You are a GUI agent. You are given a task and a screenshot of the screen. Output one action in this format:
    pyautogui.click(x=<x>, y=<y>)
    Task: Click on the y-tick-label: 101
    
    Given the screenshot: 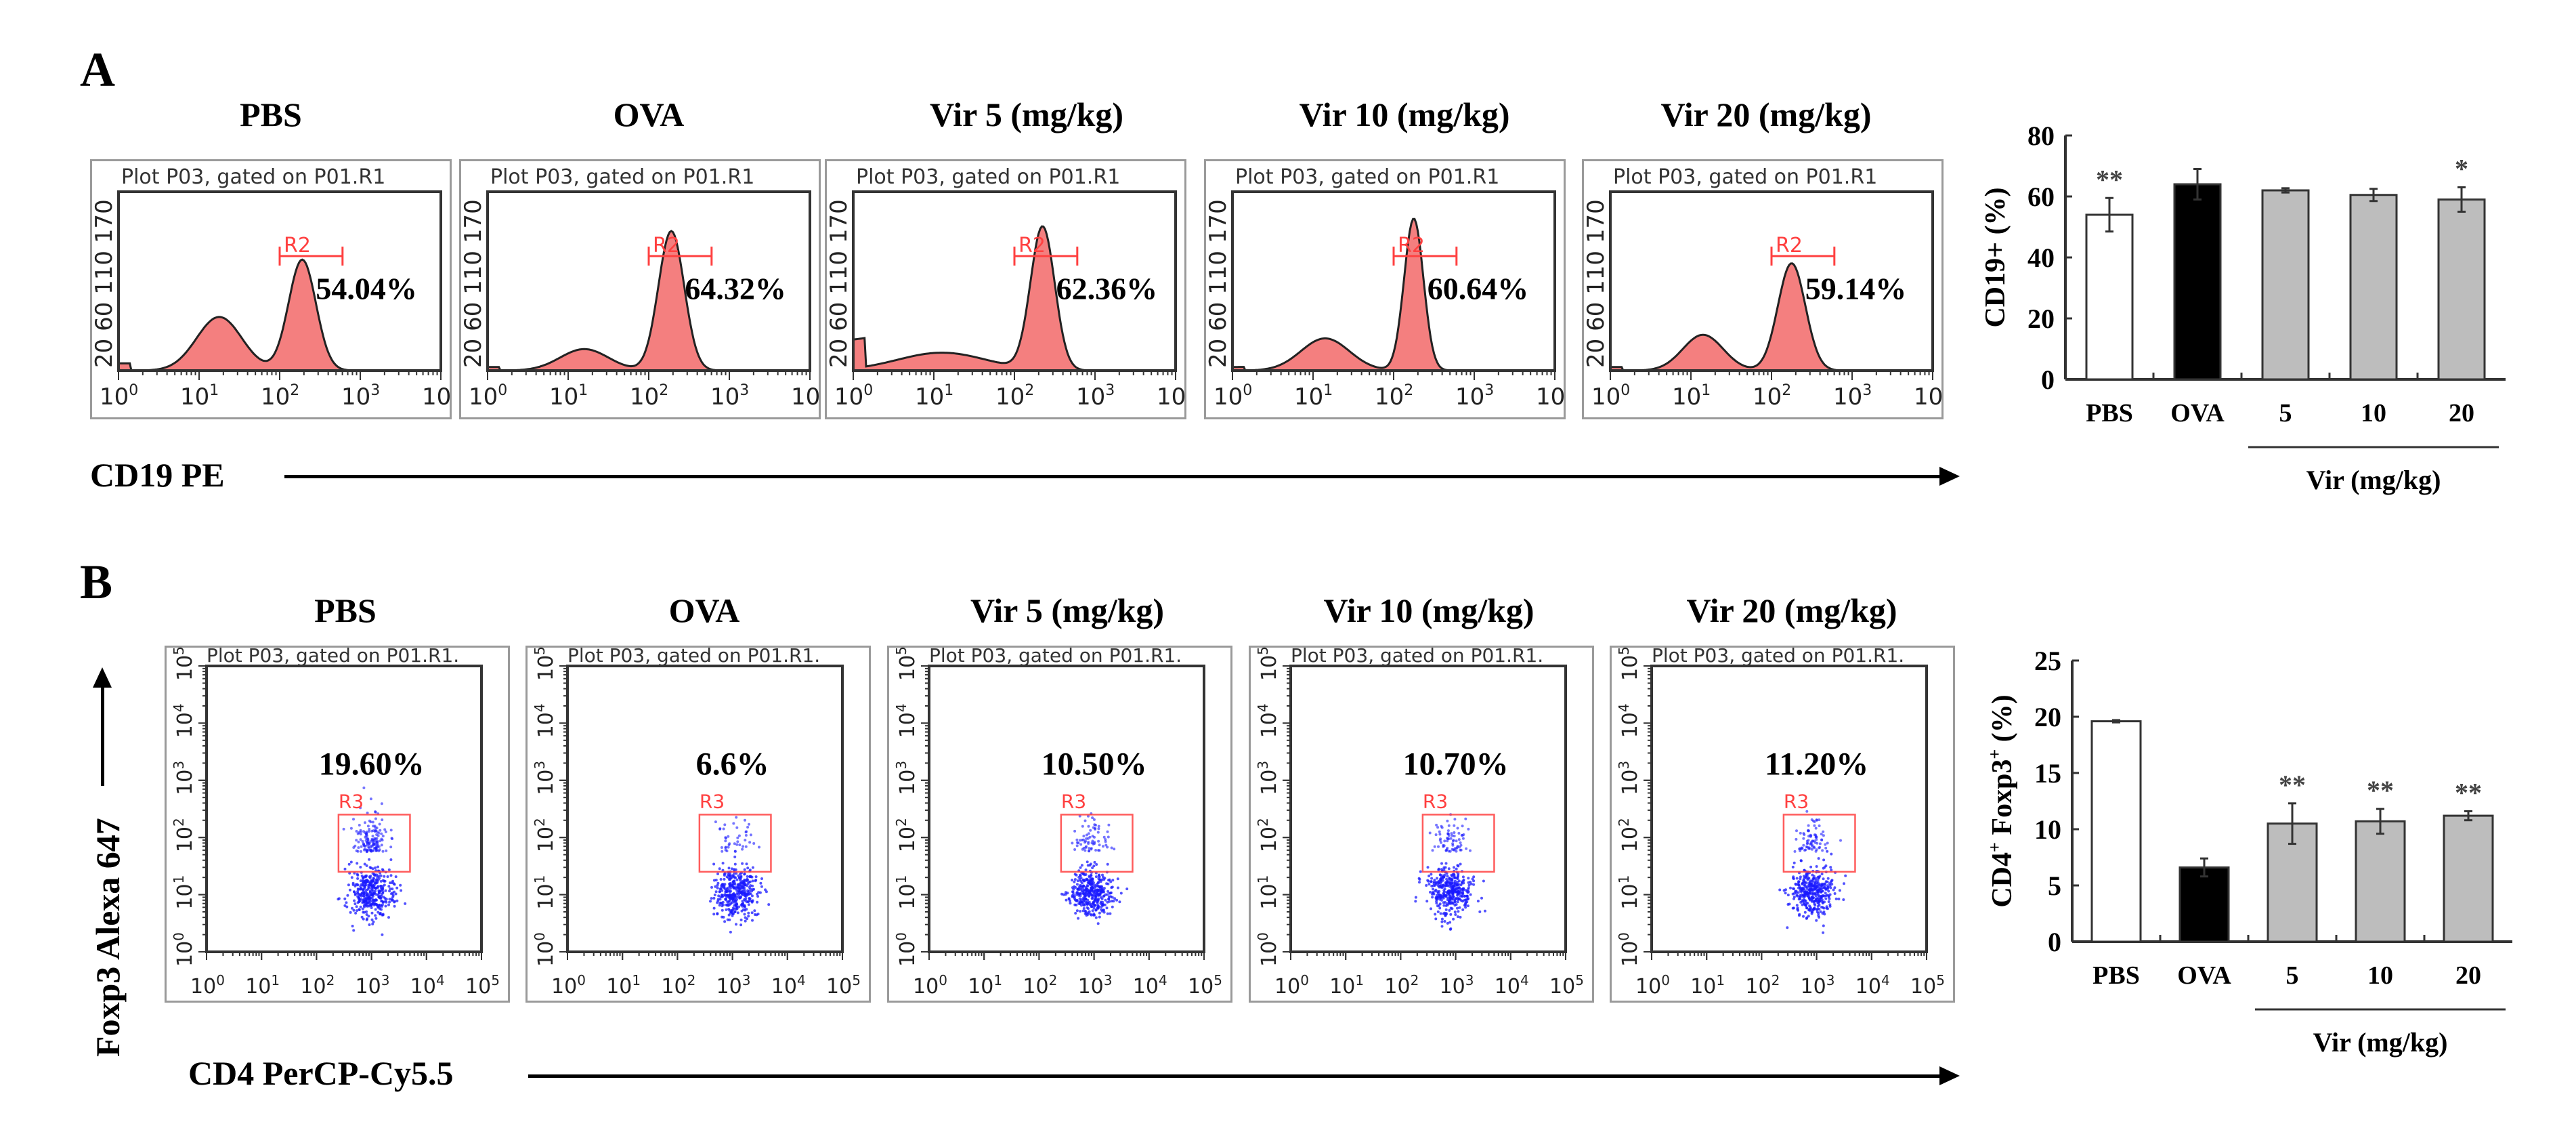 What is the action you would take?
    pyautogui.click(x=906, y=892)
    